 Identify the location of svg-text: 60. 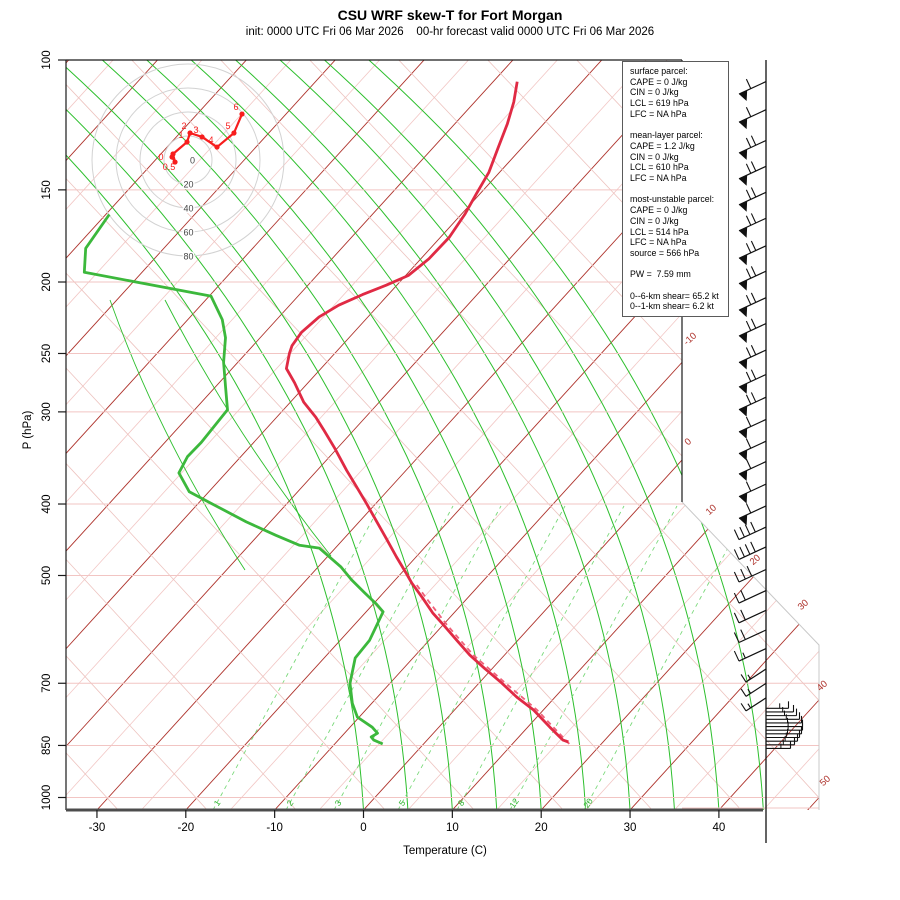
(188, 233).